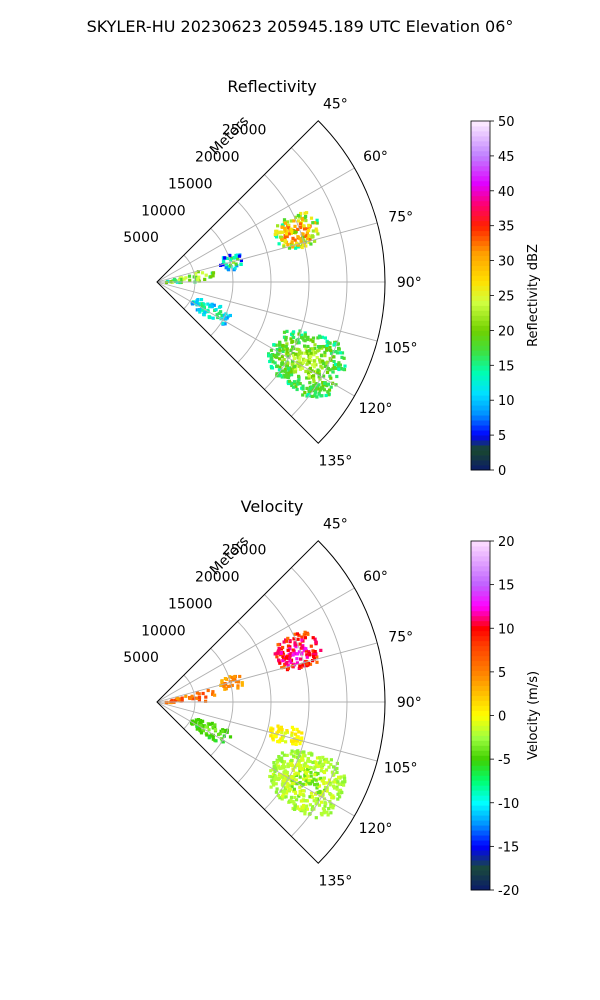 This screenshot has height=1000, width=600. What do you see at coordinates (141, 658) in the screenshot?
I see `range-tick-label: 5000` at bounding box center [141, 658].